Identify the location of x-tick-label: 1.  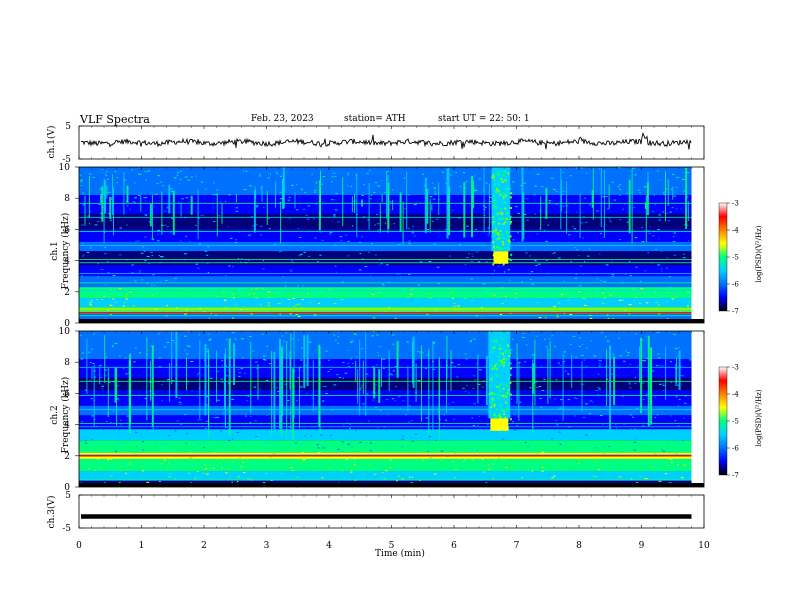
(142, 546).